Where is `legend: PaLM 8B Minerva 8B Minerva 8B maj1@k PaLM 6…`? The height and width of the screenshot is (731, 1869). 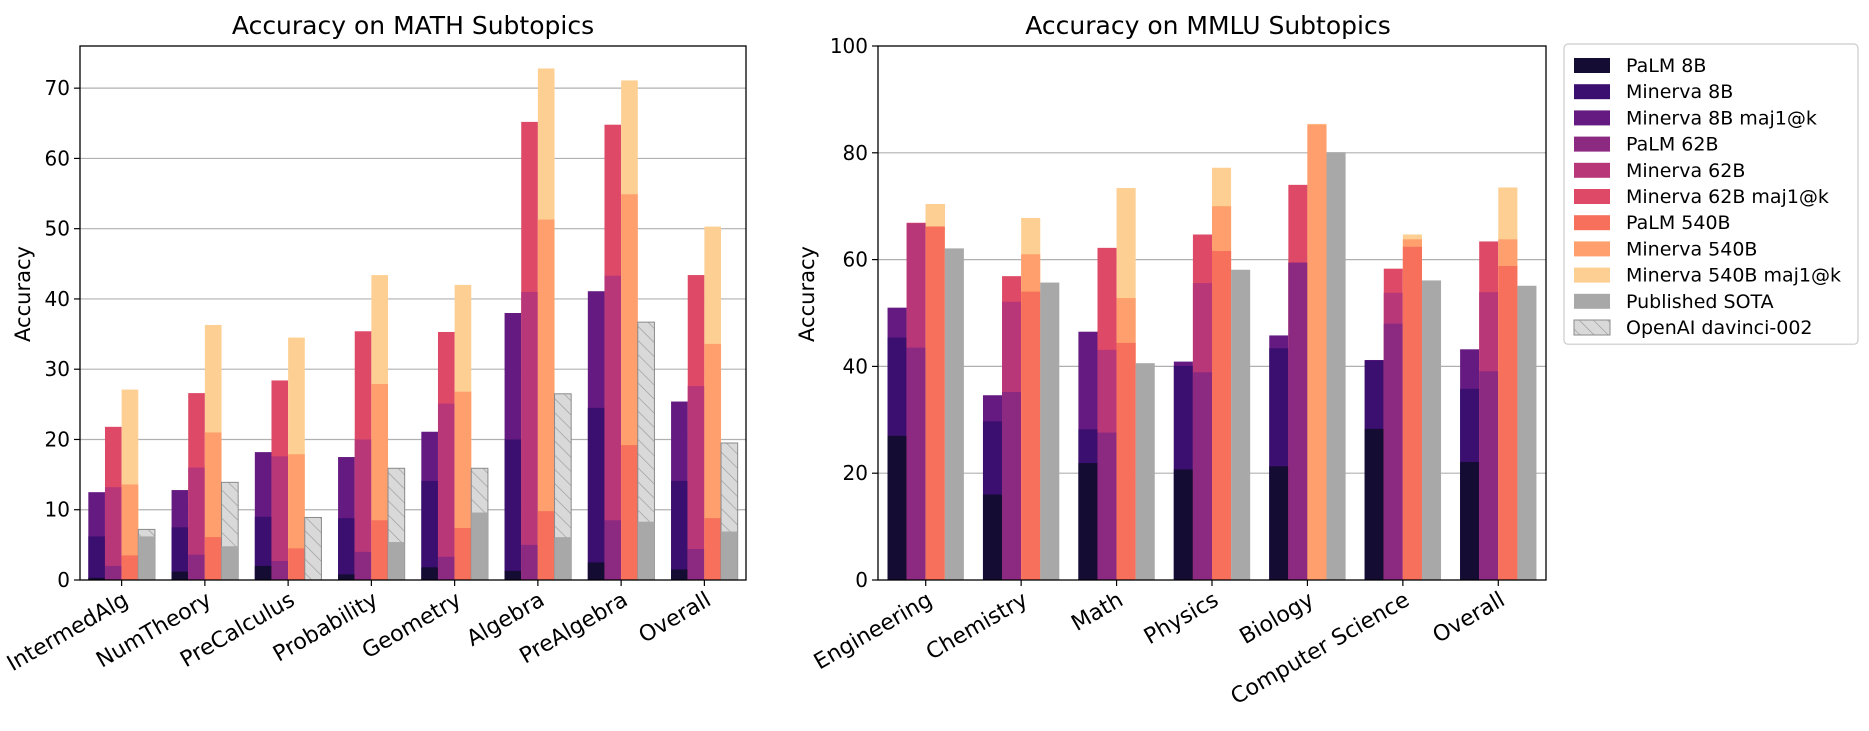 legend: PaLM 8B Minerva 8B Minerva 8B maj1@k PaLM 6… is located at coordinates (1711, 194).